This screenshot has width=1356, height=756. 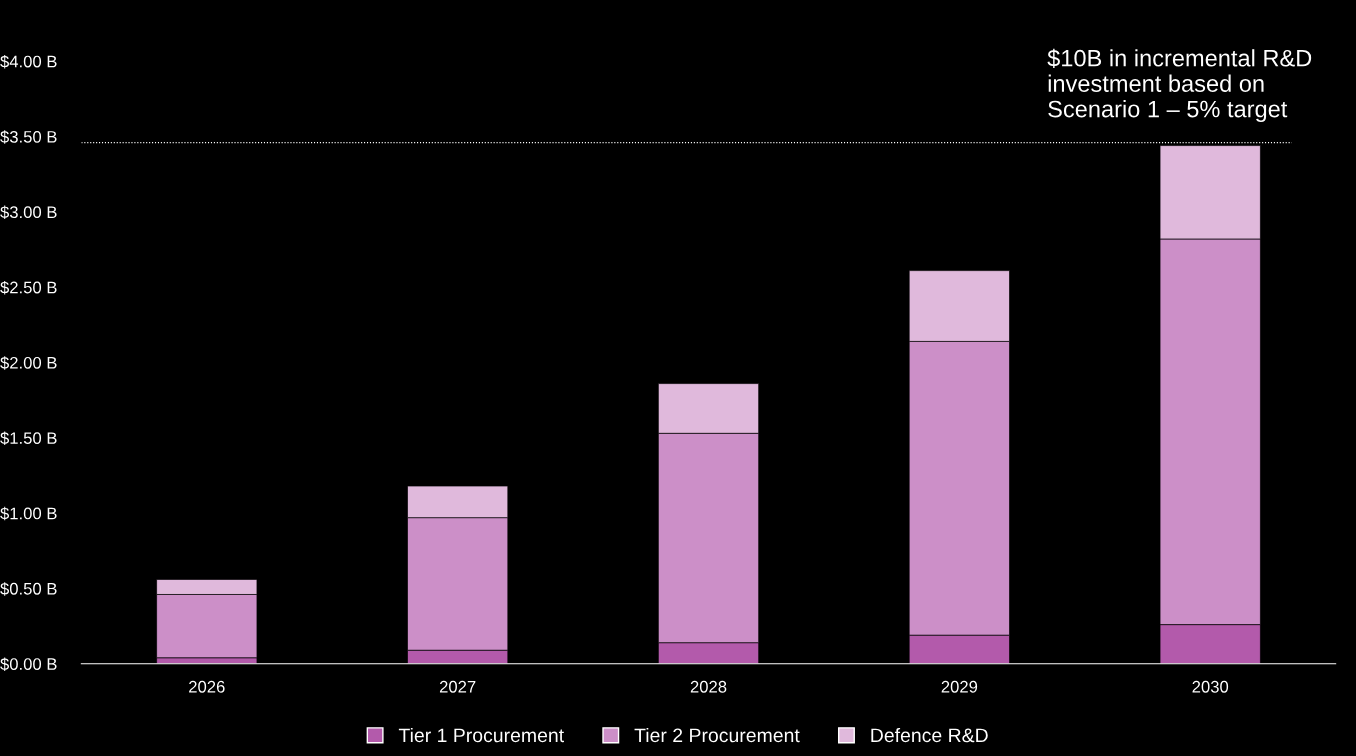 What do you see at coordinates (929, 735) in the screenshot?
I see `legend-label: Defence R&D` at bounding box center [929, 735].